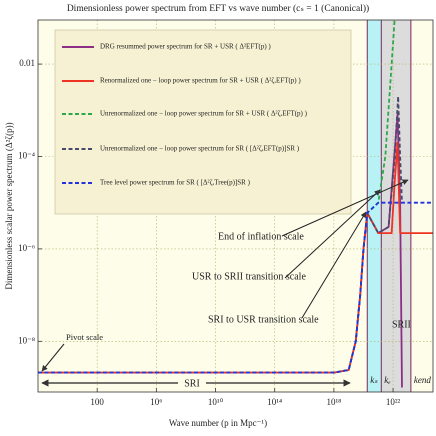 The width and height of the screenshot is (436, 436). Describe the element at coordinates (374, 380) in the screenshot. I see `marker-label: kₛ` at that location.